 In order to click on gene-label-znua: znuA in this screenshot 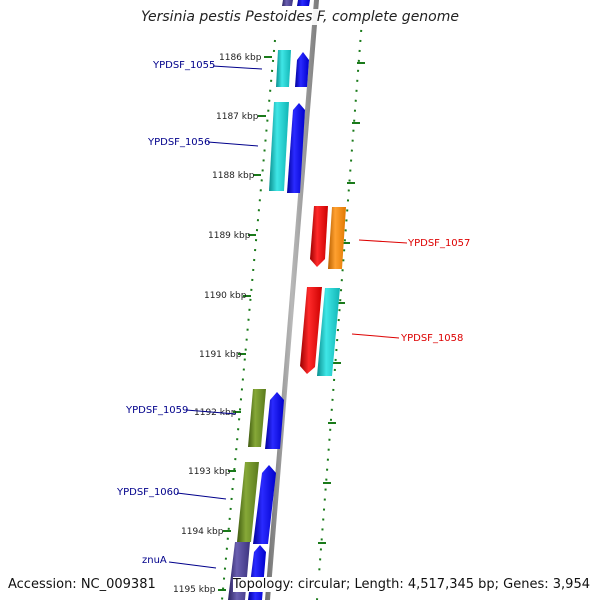, I will do `click(154, 560)`.